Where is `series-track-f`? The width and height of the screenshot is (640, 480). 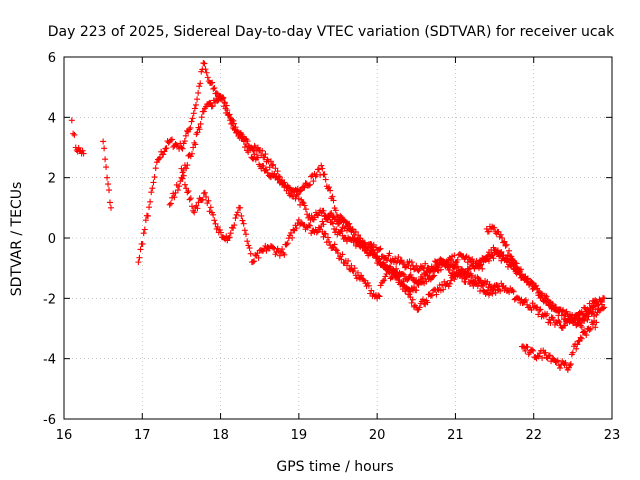
series-track-f is located at coordinates (422, 270).